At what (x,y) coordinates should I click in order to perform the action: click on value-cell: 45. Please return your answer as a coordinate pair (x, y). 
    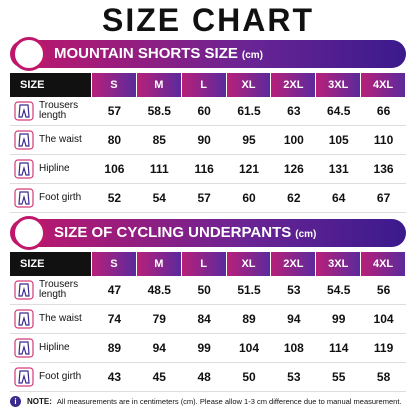
    Looking at the image, I should click on (159, 377).